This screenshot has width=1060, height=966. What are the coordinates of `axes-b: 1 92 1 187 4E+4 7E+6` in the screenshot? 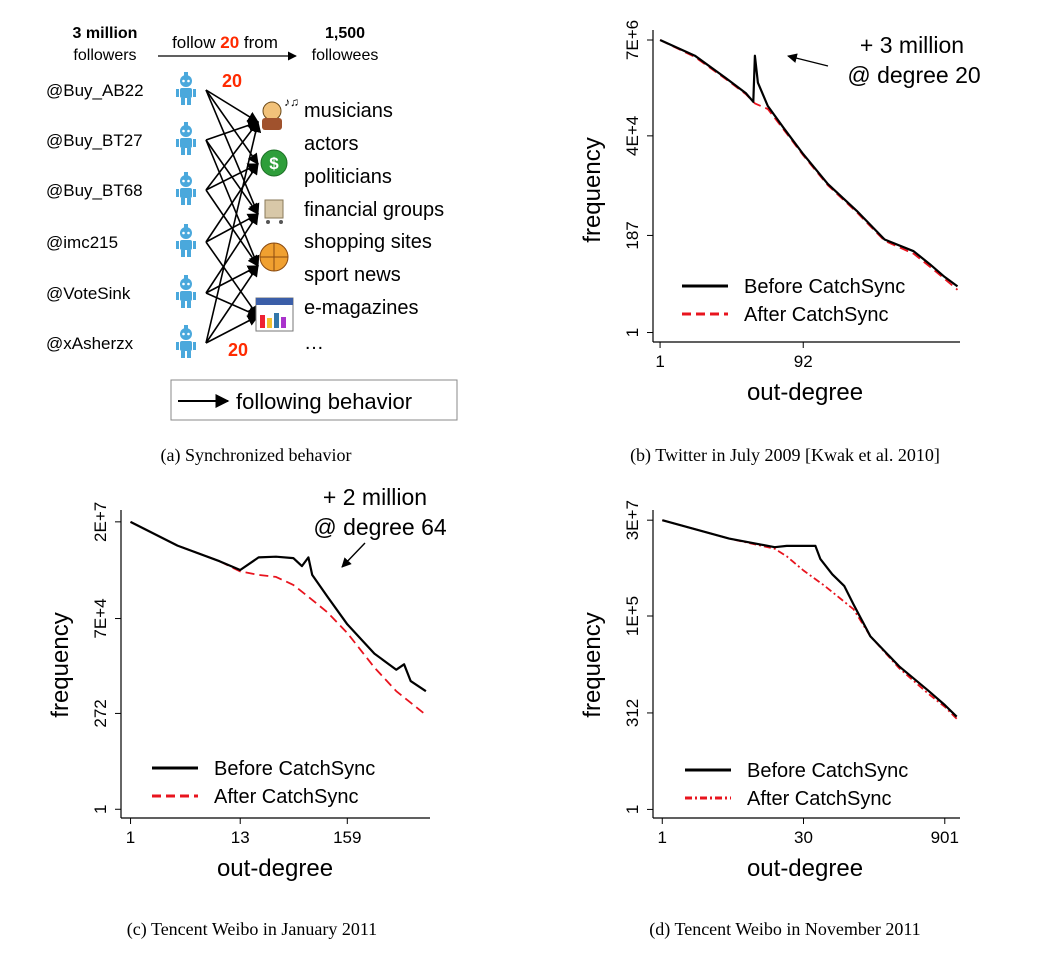 It's located at (791, 195).